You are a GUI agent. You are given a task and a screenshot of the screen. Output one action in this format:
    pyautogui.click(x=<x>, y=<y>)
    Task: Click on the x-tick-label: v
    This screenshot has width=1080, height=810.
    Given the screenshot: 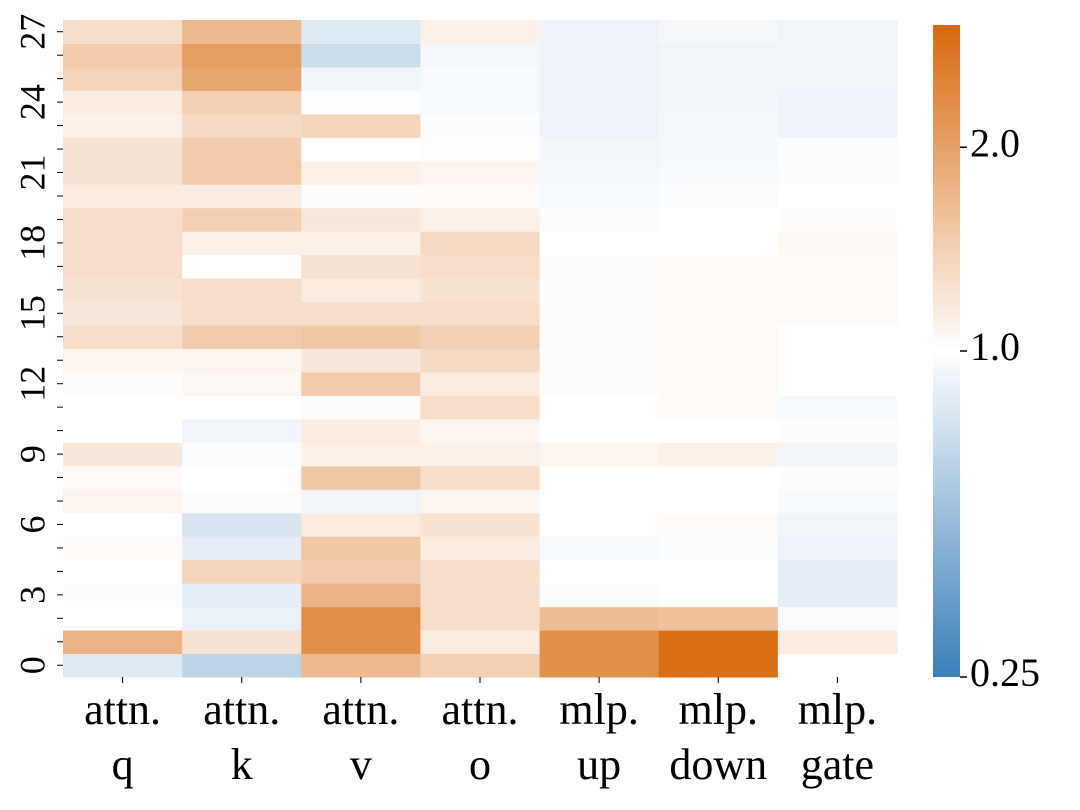 What is the action you would take?
    pyautogui.click(x=361, y=764)
    